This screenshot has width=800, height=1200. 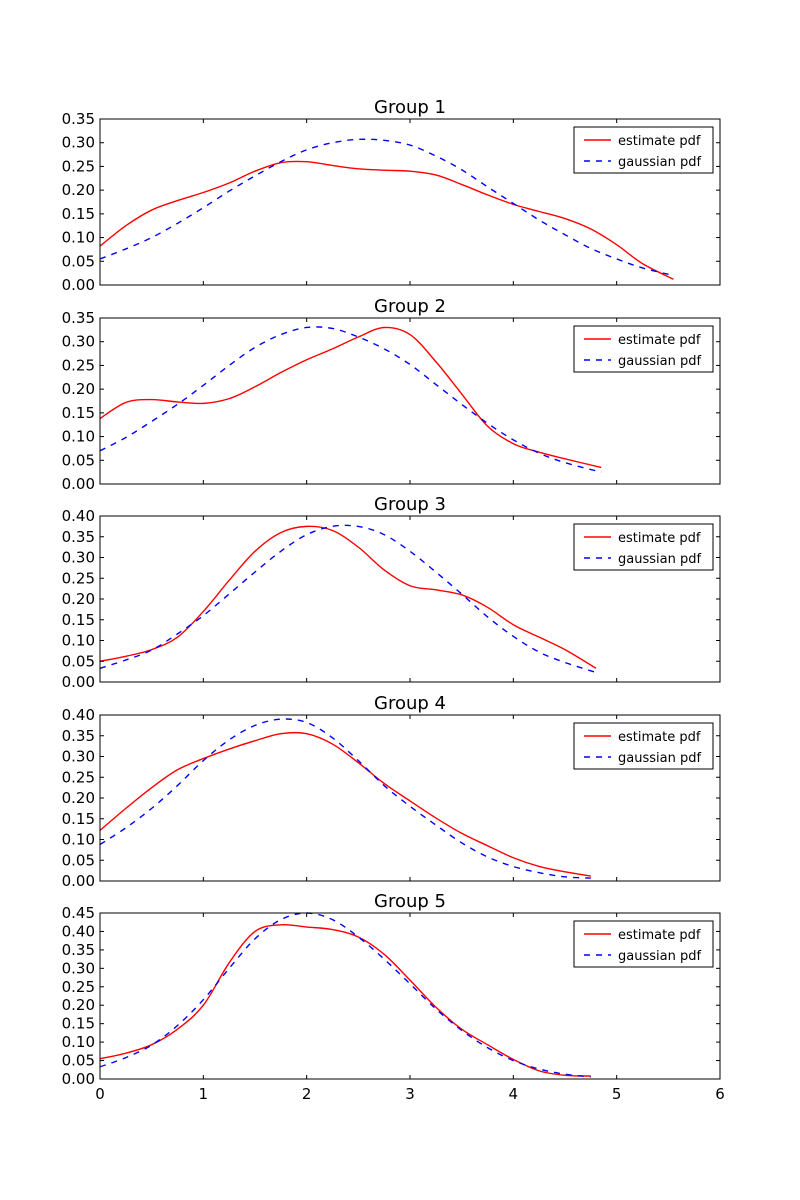 I want to click on x-tick-label: 2, so click(x=307, y=1094).